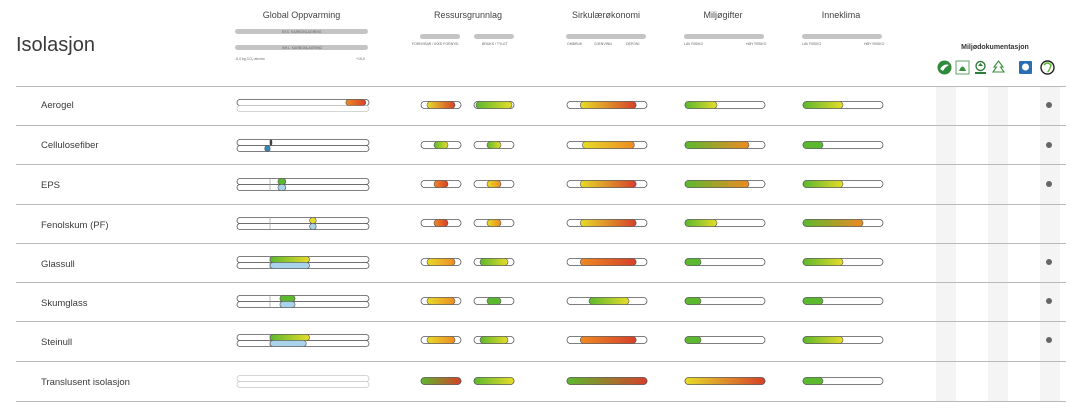 Image resolution: width=1071 pixels, height=419 pixels. Describe the element at coordinates (717, 184) in the screenshot. I see `toxins-bar-eps` at that location.